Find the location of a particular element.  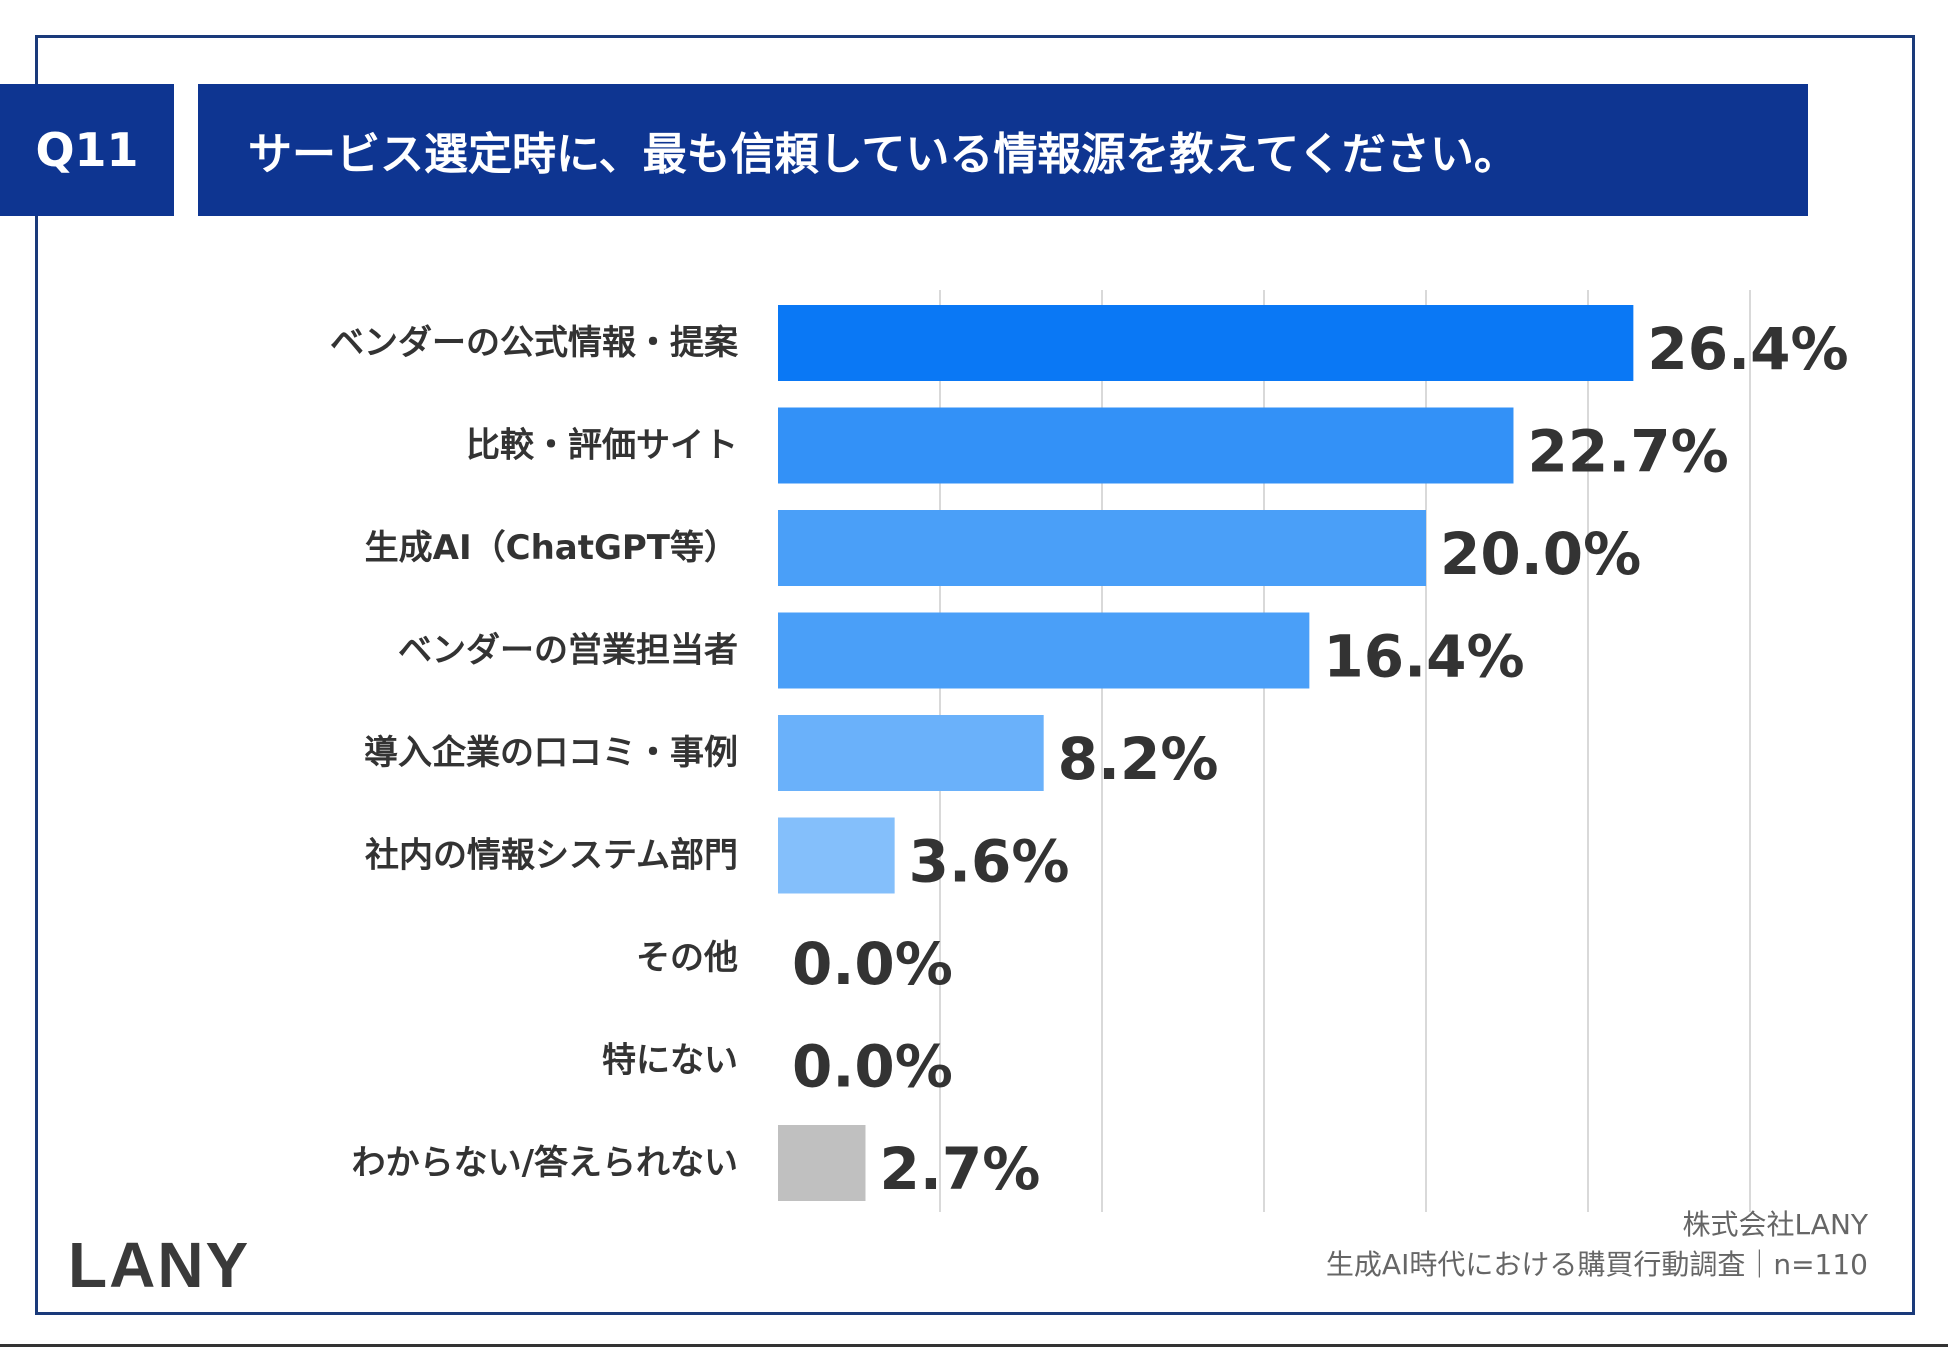

category-label: その他 is located at coordinates (687, 958).